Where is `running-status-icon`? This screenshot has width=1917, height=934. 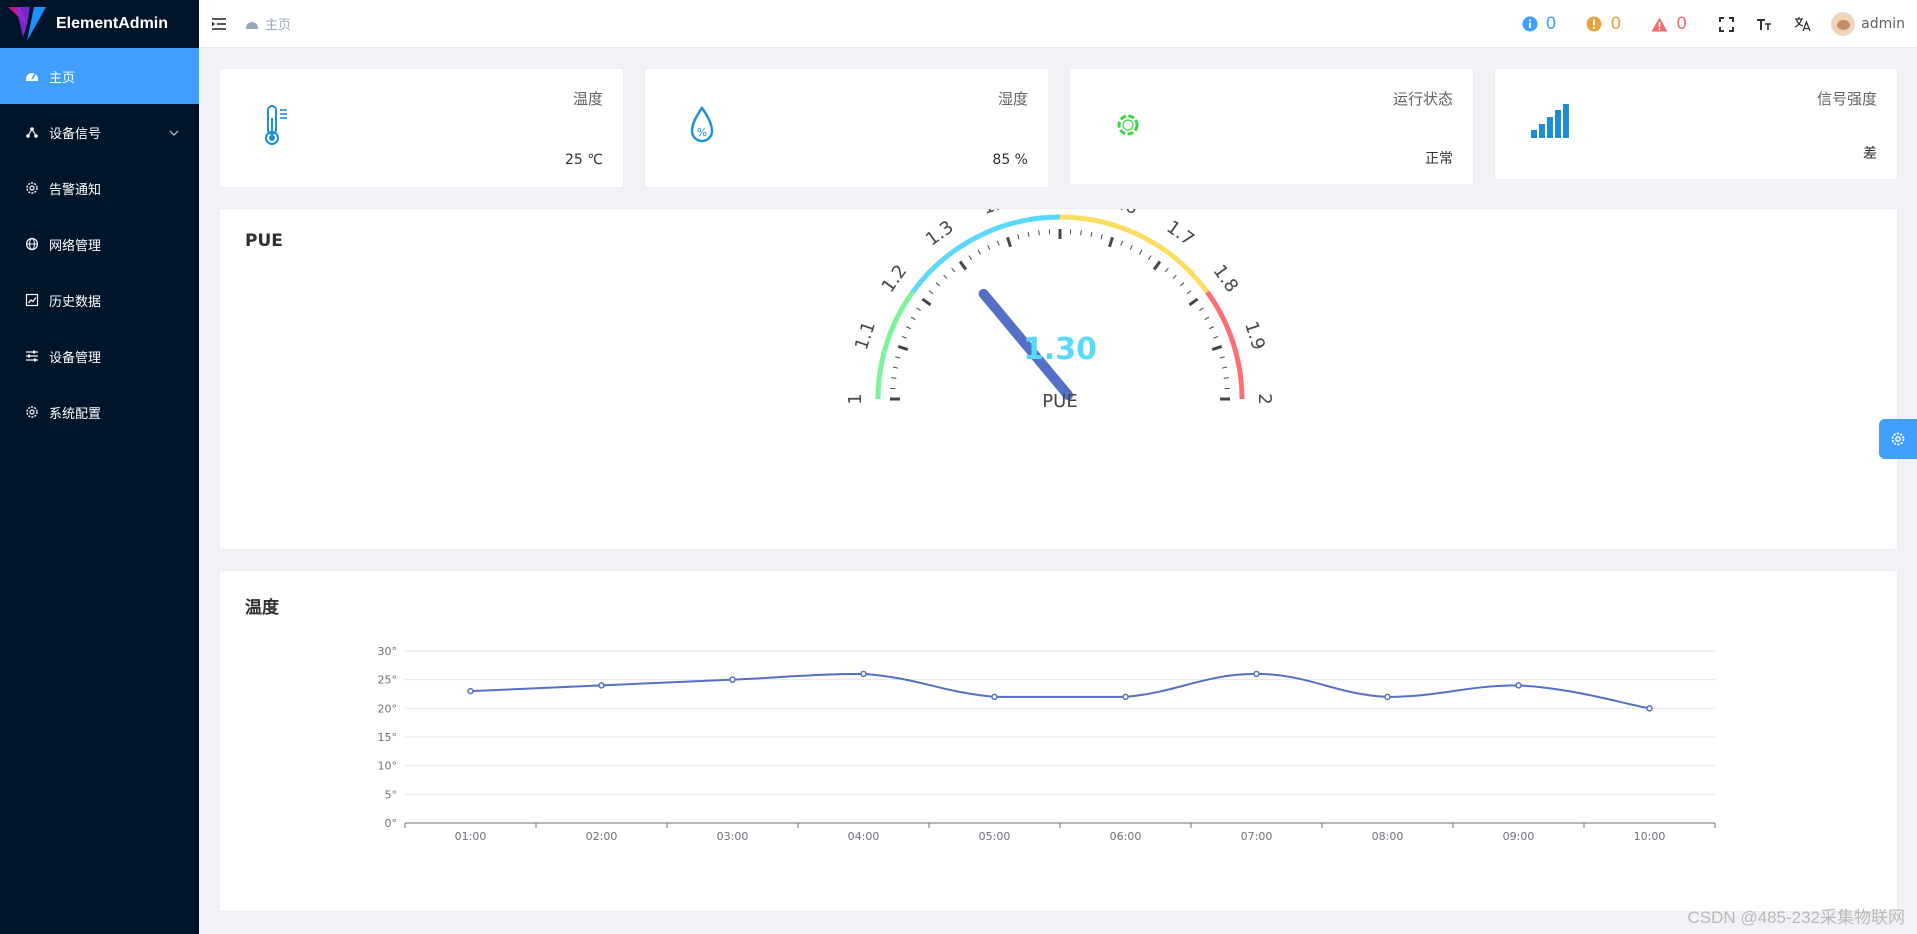 running-status-icon is located at coordinates (1128, 127).